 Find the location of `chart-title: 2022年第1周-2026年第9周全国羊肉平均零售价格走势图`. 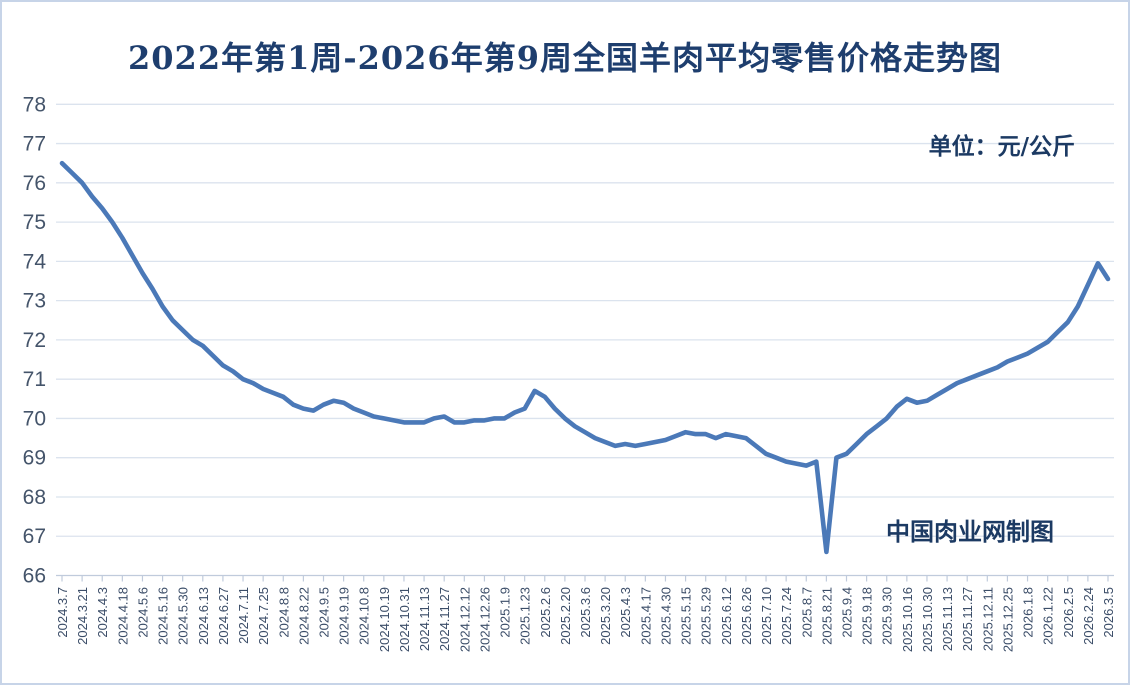

chart-title: 2022年第1周-2026年第9周全国羊肉平均零售价格走势图 is located at coordinates (565, 58).